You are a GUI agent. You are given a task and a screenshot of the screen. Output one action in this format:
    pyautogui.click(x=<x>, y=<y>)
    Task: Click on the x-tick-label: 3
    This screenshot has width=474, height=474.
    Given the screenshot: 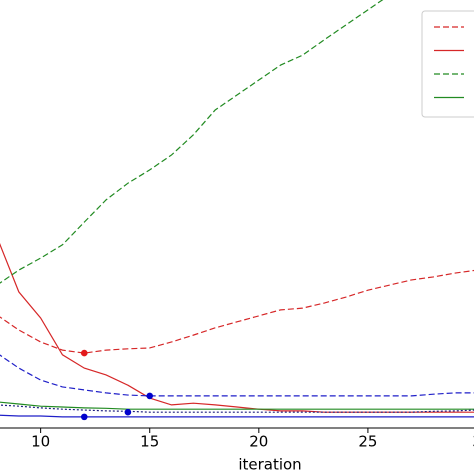 What is the action you would take?
    pyautogui.click(x=473, y=442)
    